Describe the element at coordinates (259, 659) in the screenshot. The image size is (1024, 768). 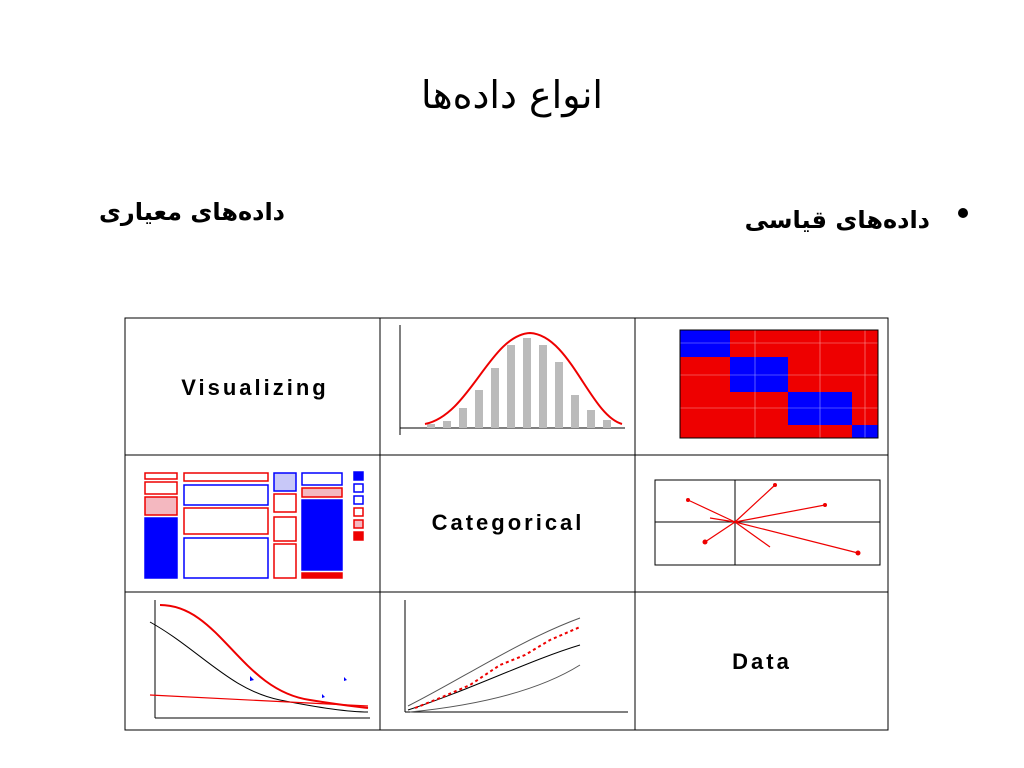
I see `curve-thumbnail` at that location.